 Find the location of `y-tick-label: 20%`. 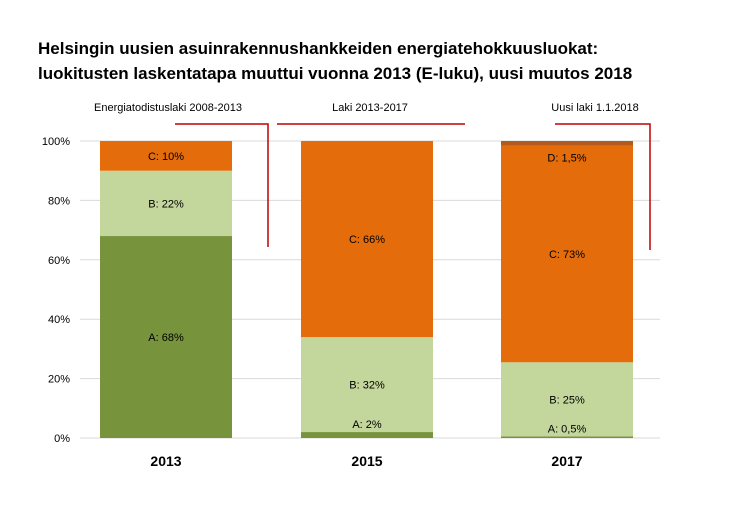

y-tick-label: 20% is located at coordinates (59, 380).